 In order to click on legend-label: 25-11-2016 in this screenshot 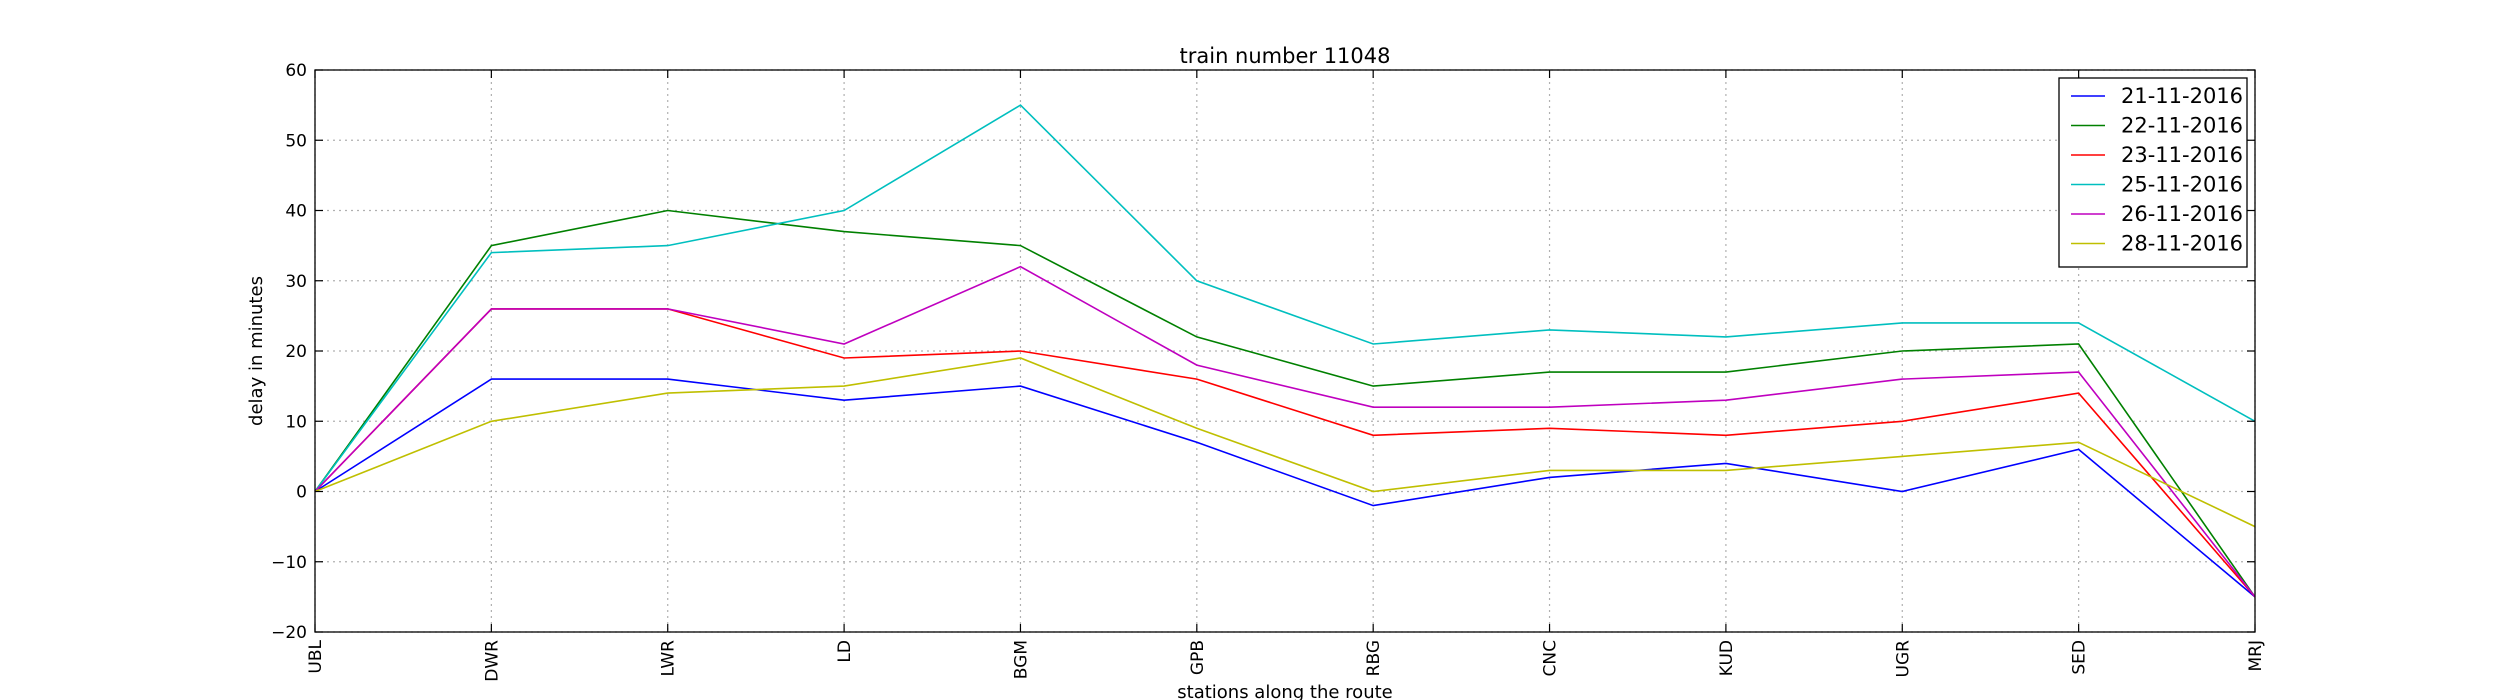, I will do `click(2182, 185)`.